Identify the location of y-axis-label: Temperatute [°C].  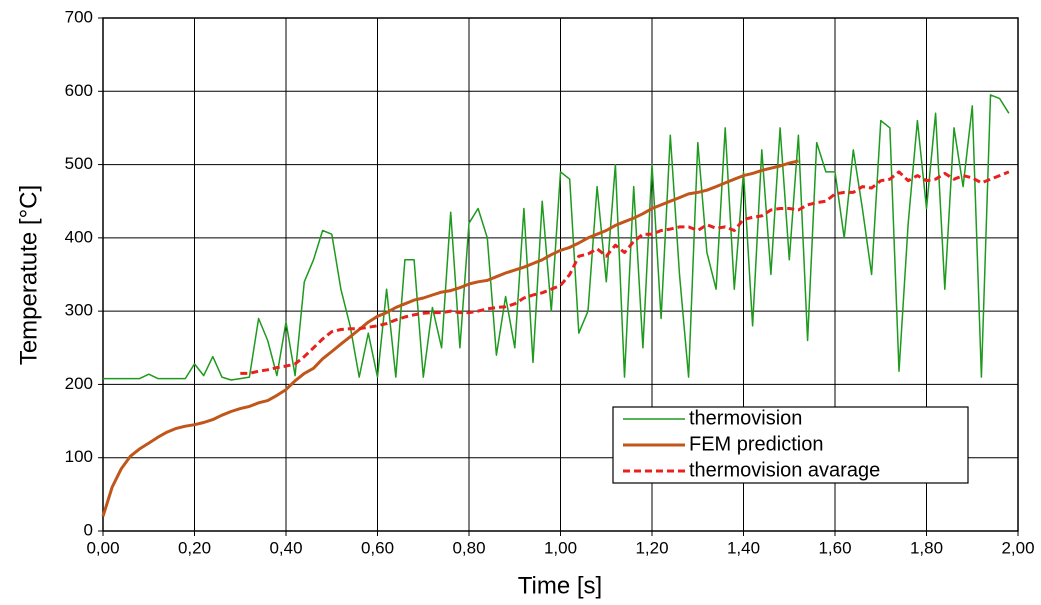
(28, 275).